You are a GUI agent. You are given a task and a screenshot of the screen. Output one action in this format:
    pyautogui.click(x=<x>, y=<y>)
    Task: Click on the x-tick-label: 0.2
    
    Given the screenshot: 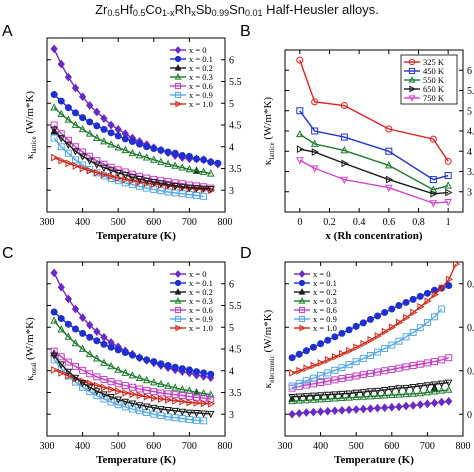 What is the action you would take?
    pyautogui.click(x=329, y=222)
    